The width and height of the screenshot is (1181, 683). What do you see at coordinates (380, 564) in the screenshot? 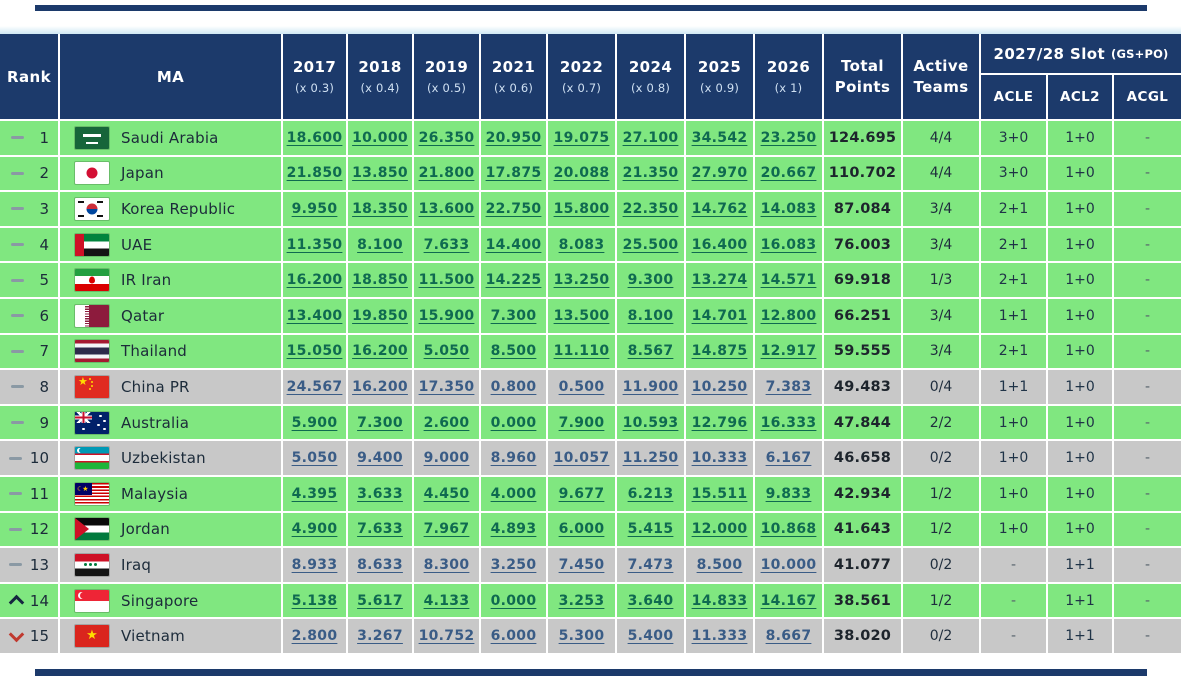
I see `points-link: 8.633` at bounding box center [380, 564].